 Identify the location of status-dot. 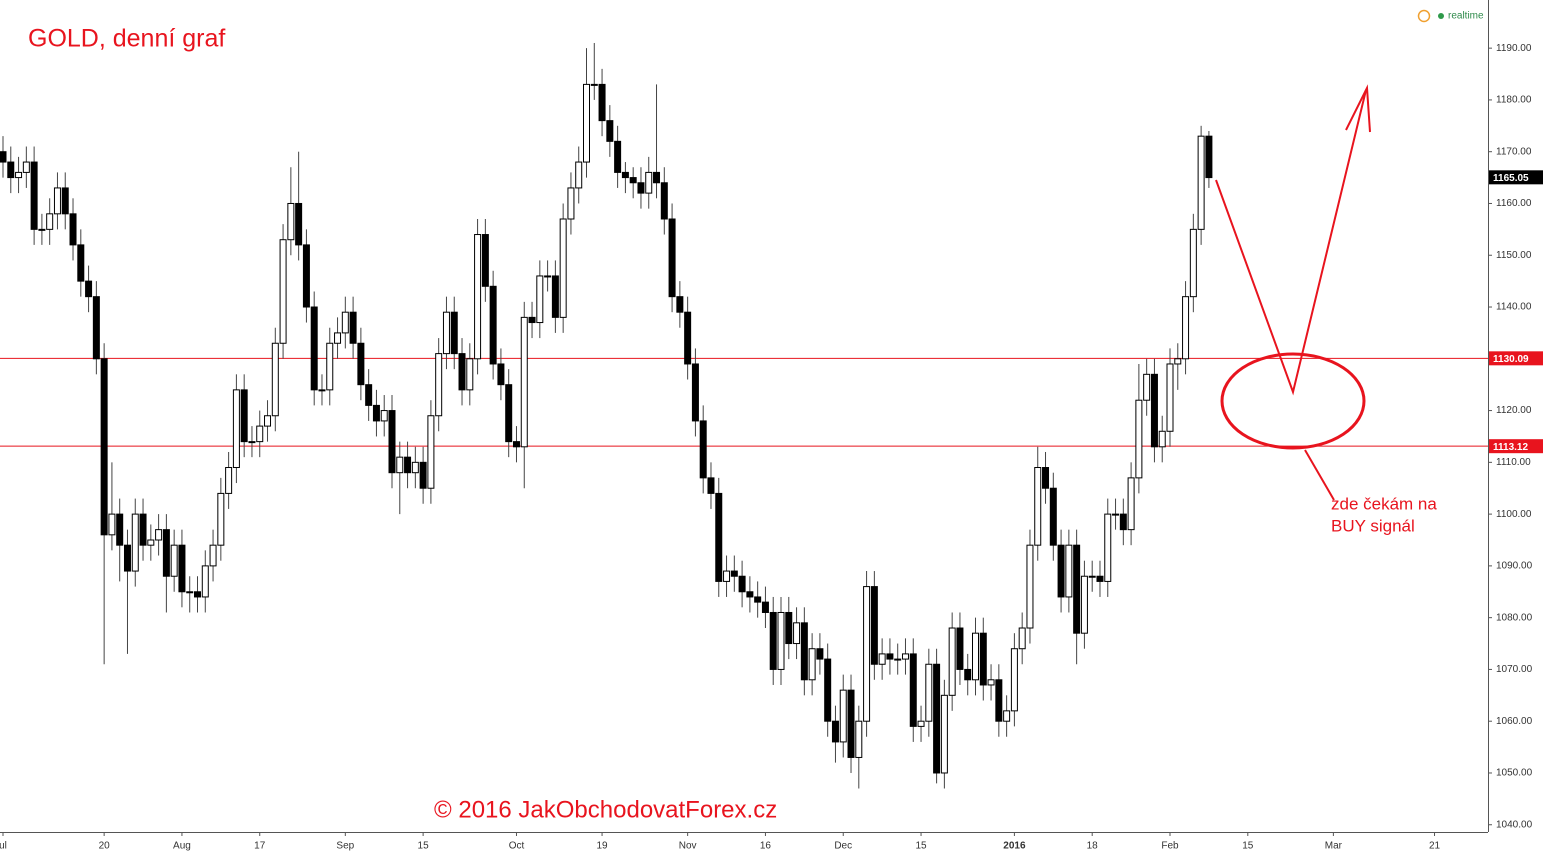
(1441, 16).